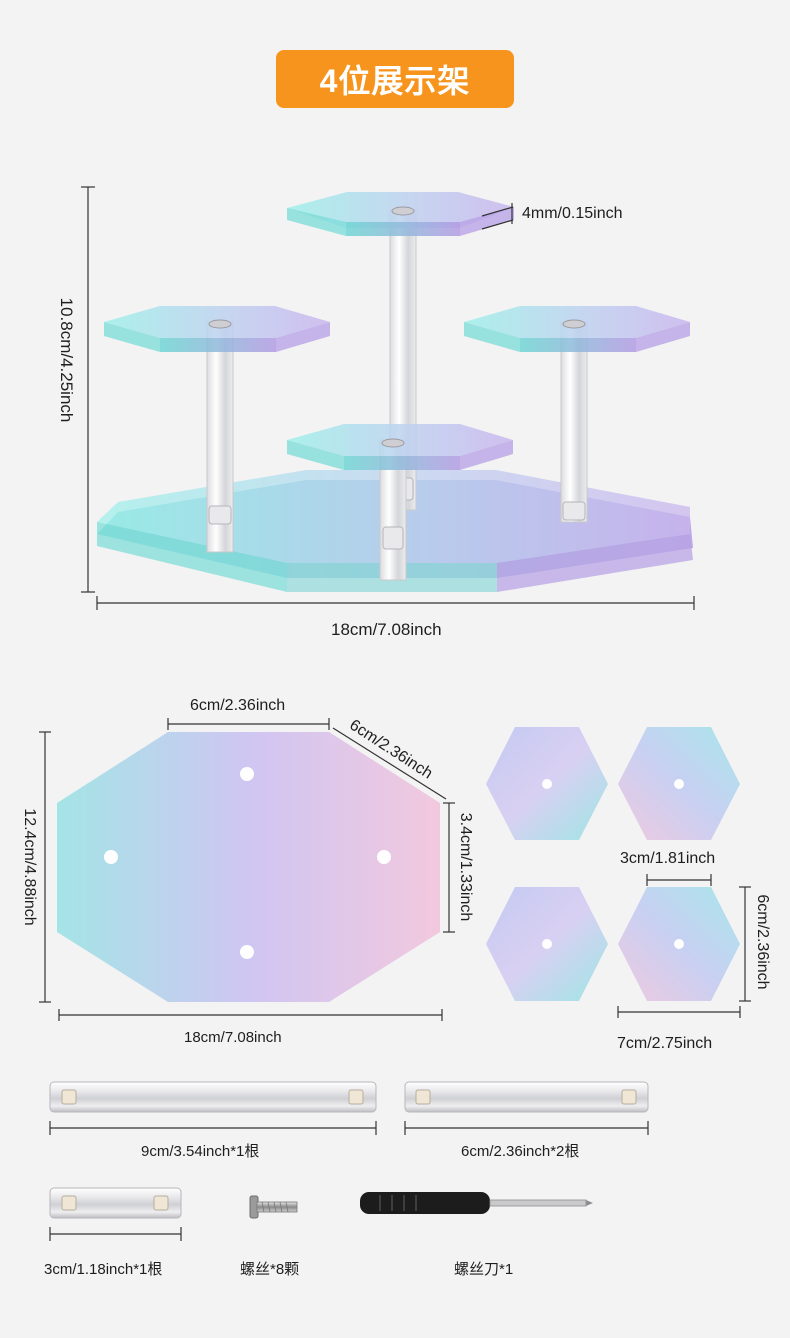  I want to click on platform-middle, so click(400, 447).